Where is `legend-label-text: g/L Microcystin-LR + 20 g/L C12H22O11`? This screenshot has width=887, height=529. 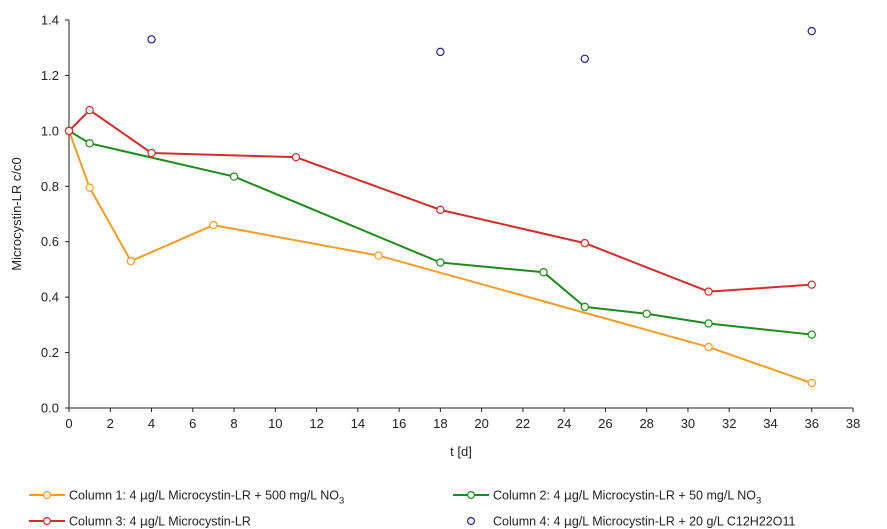
legend-label-text: g/L Microcystin-LR + 20 g/L C12H22O11 is located at coordinates (684, 522).